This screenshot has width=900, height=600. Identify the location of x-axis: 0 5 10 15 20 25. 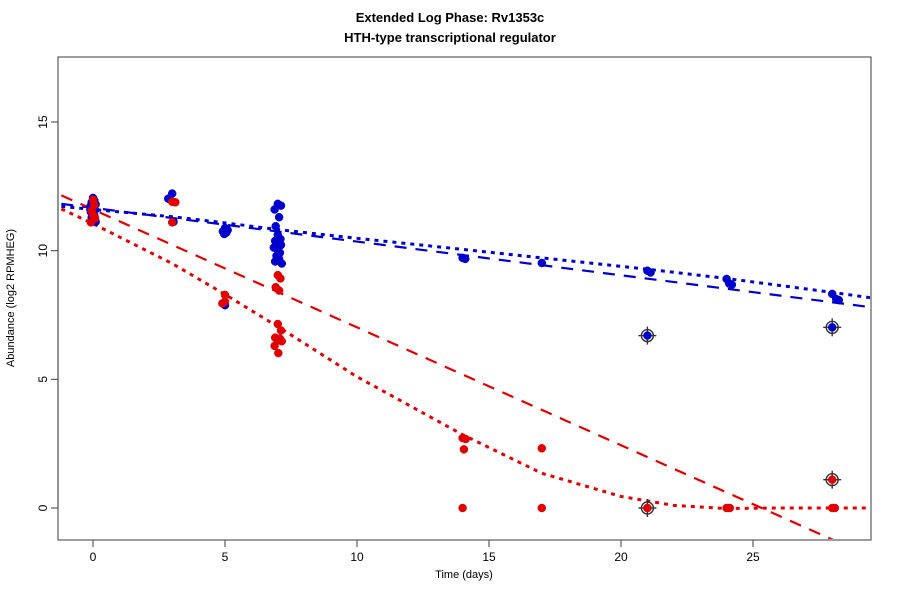
(425, 551).